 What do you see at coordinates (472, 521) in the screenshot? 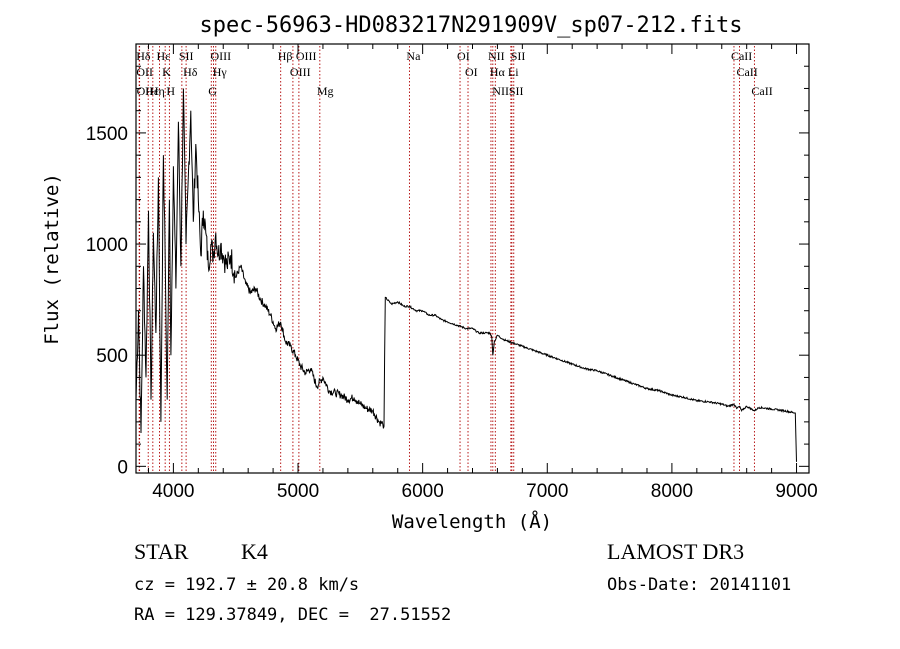
I see `x-axis-label: Wavelength (Å)` at bounding box center [472, 521].